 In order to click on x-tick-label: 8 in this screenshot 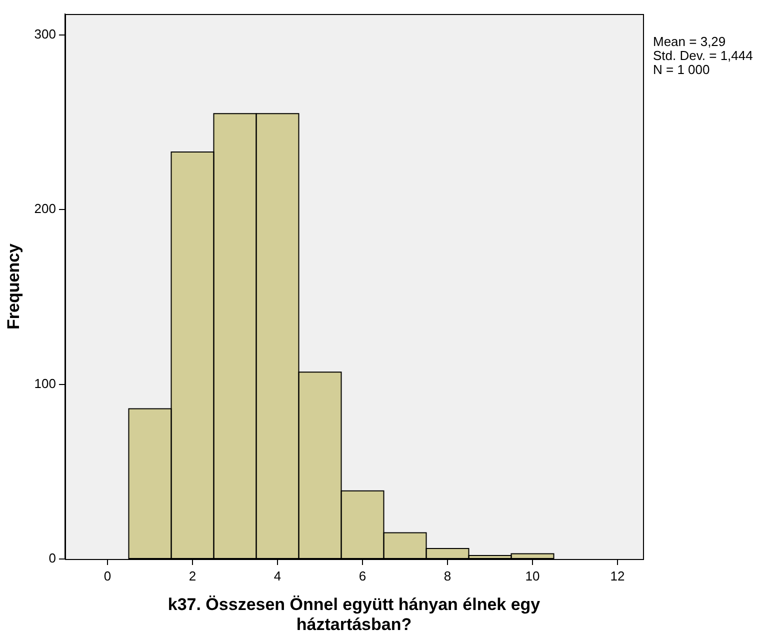, I will do `click(448, 576)`.